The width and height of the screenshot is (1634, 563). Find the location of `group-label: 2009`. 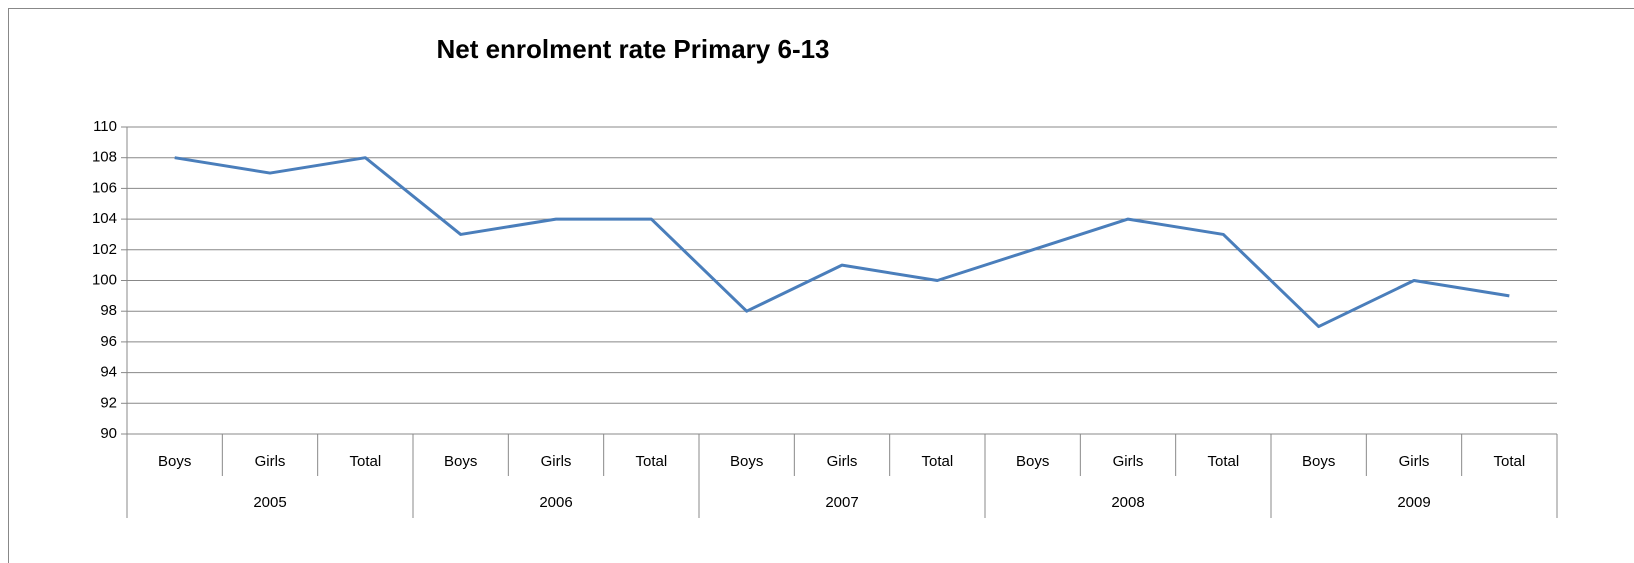

group-label: 2009 is located at coordinates (1413, 502).